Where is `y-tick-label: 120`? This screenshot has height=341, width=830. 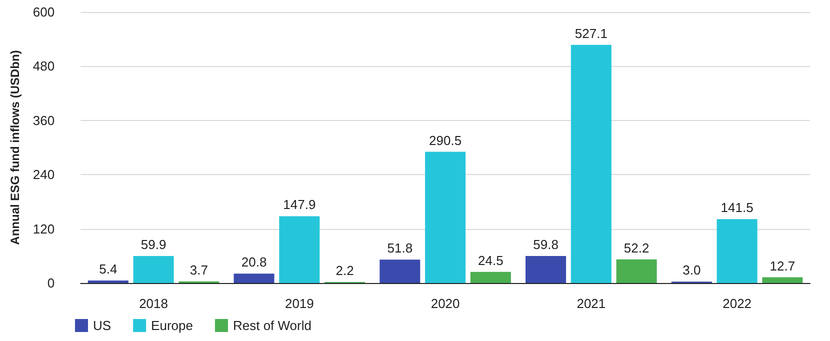 y-tick-label: 120 is located at coordinates (43, 228).